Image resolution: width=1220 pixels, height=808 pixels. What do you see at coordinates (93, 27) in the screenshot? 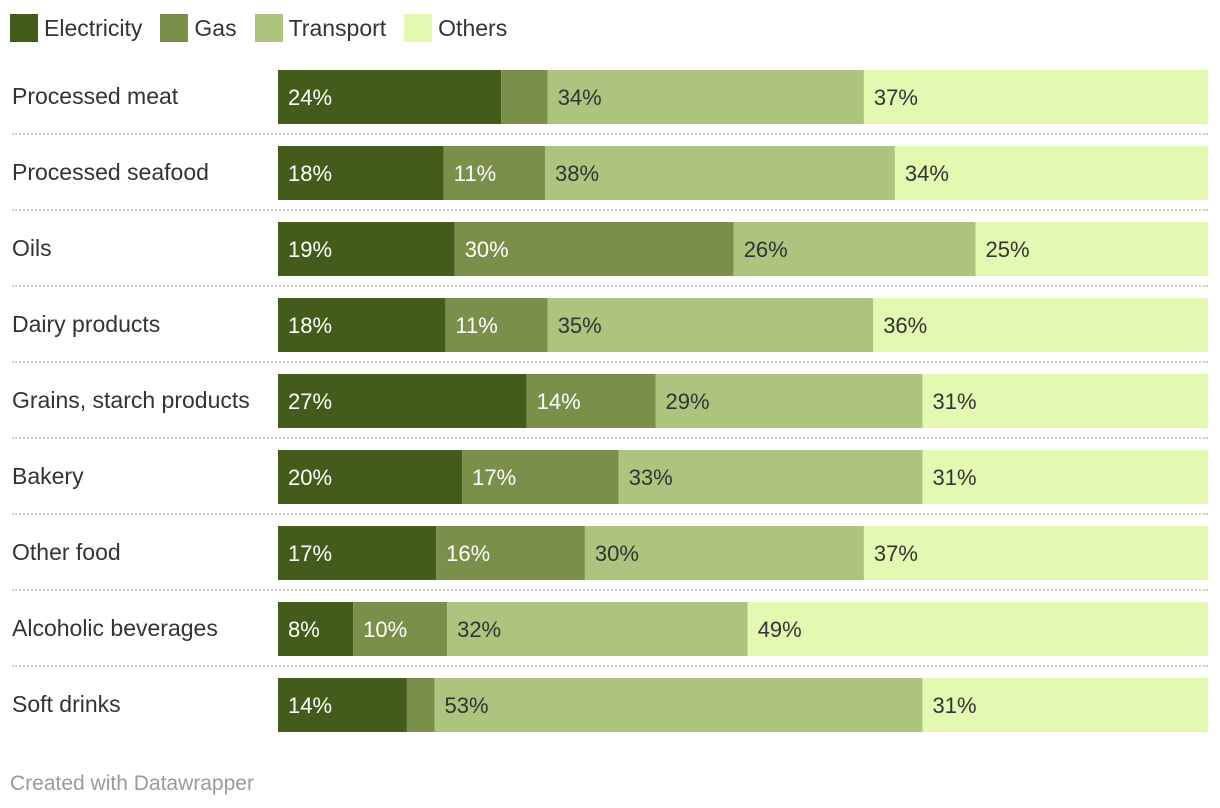
I see `legend-label-electricity: Electricity` at bounding box center [93, 27].